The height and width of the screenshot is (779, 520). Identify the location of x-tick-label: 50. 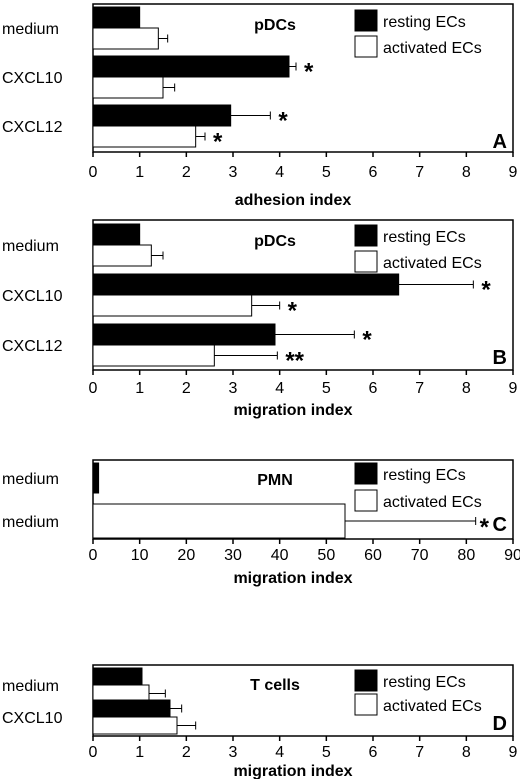
(326, 555).